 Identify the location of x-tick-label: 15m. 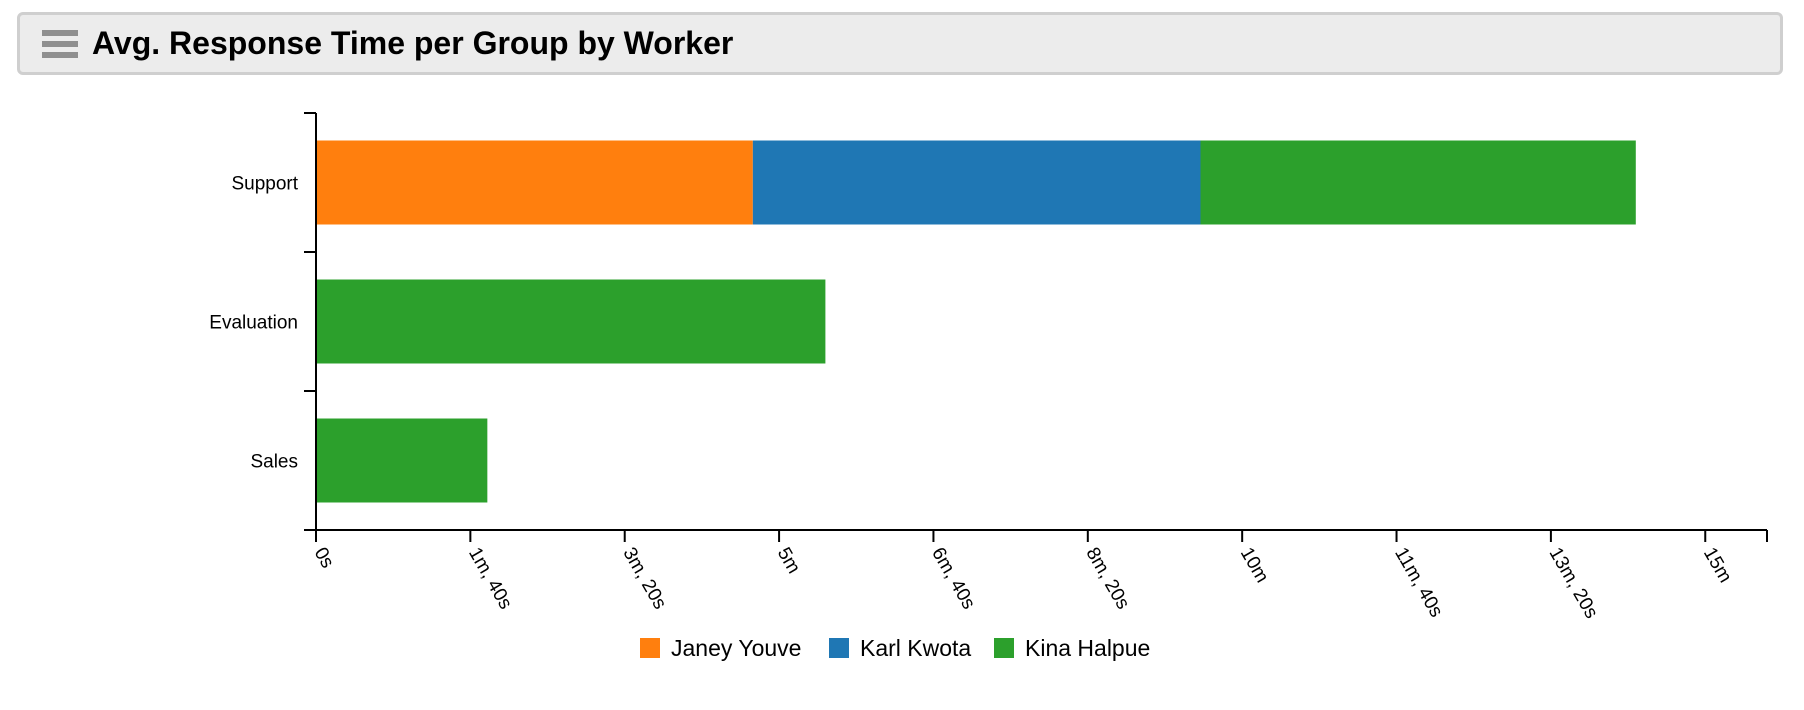
(1717, 565).